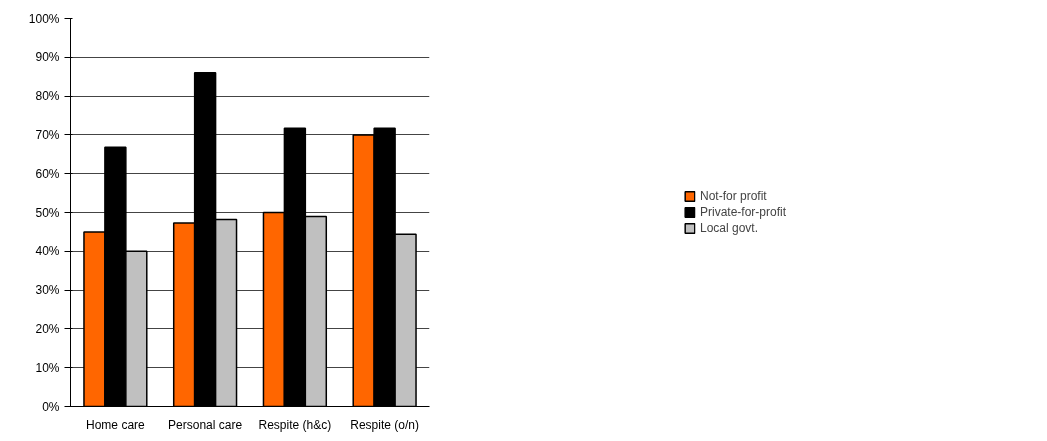  Describe the element at coordinates (51, 406) in the screenshot. I see `y-tick-label: 0%` at that location.